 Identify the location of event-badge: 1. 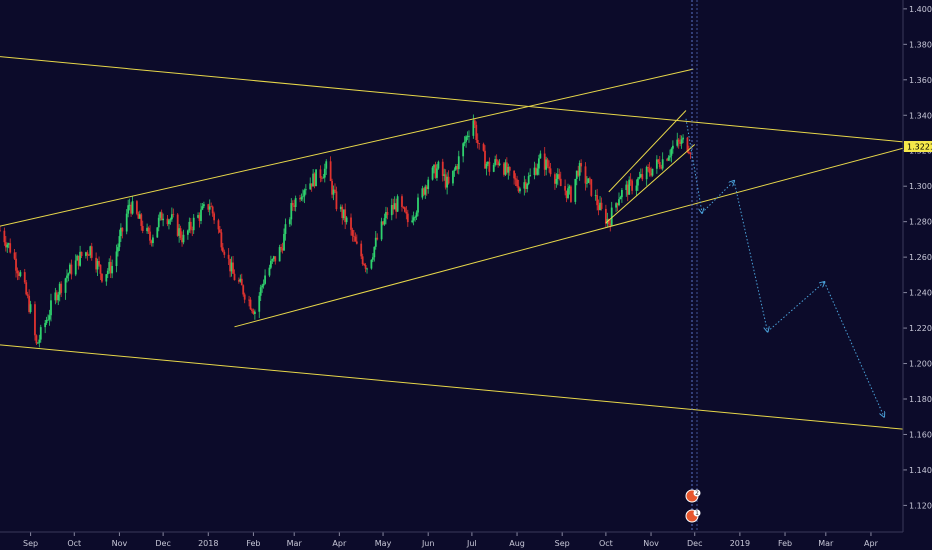
(693, 516).